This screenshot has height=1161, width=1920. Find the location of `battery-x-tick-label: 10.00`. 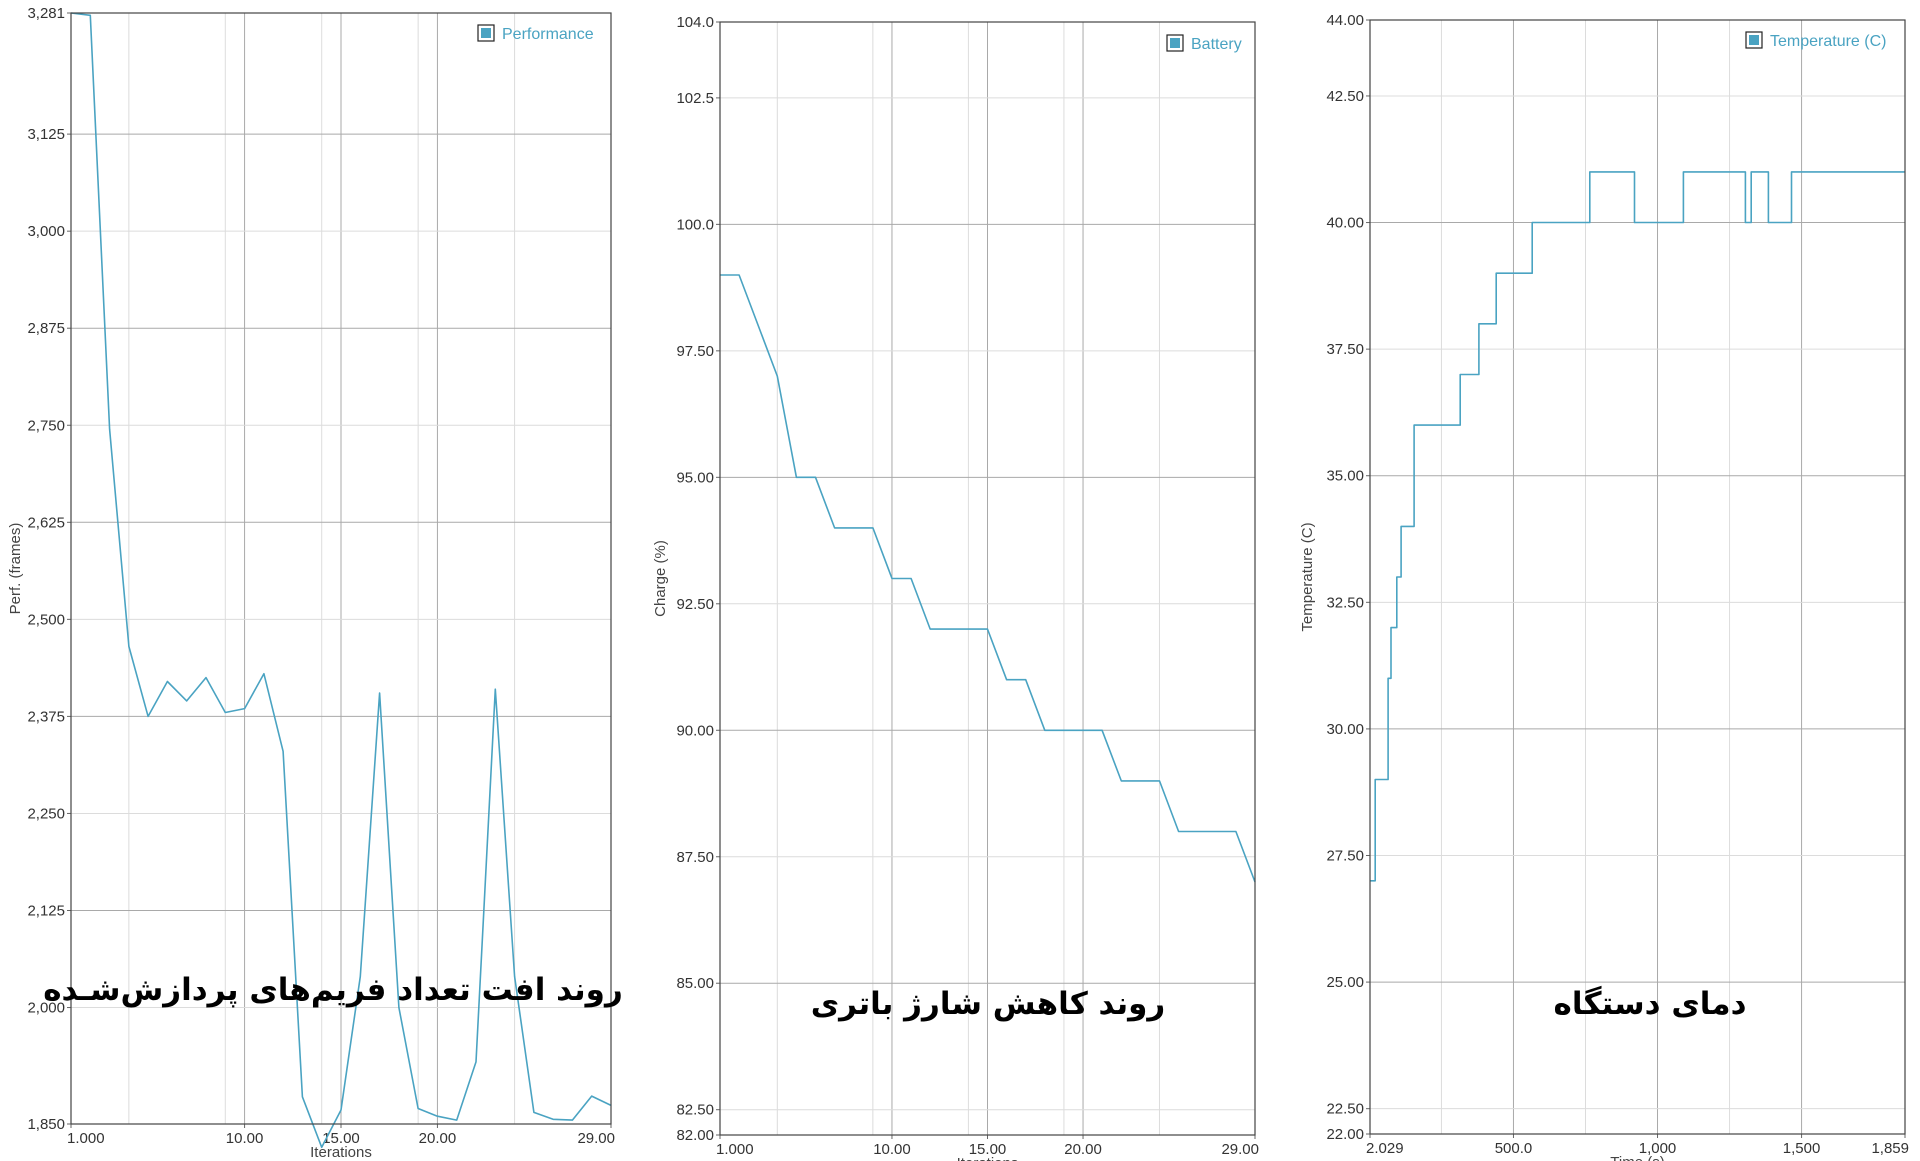

battery-x-tick-label: 10.00 is located at coordinates (892, 1149).